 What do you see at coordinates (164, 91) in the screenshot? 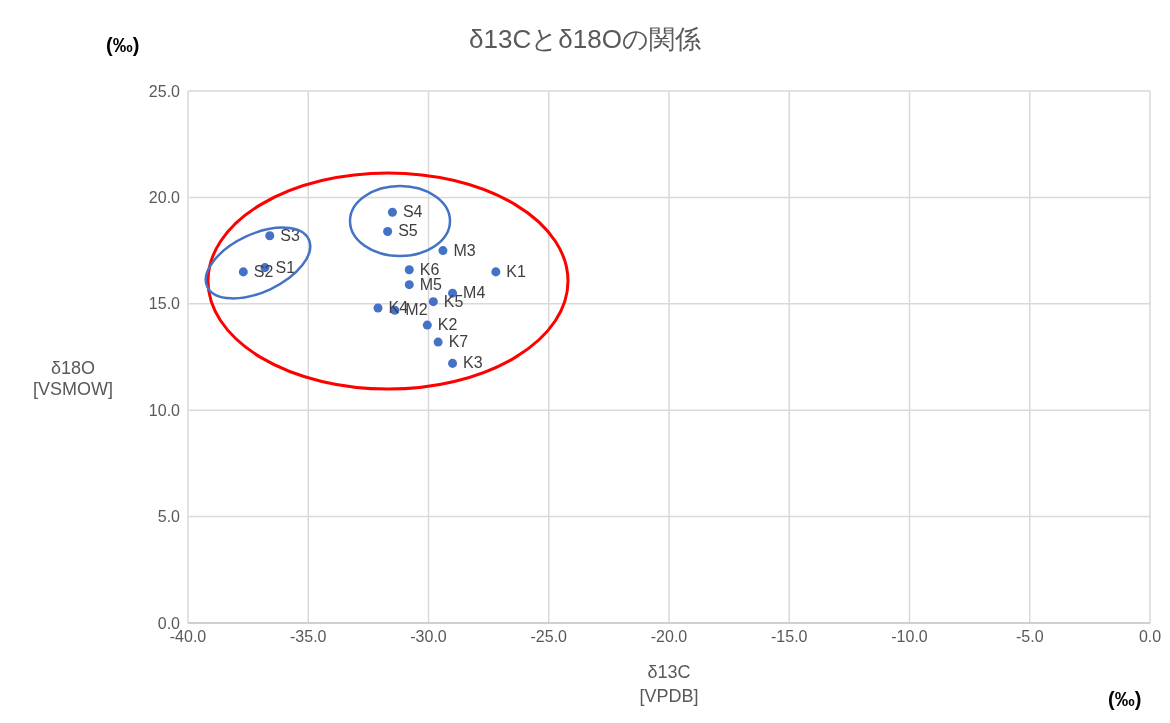
I see `y-tick-label: 25.0` at bounding box center [164, 91].